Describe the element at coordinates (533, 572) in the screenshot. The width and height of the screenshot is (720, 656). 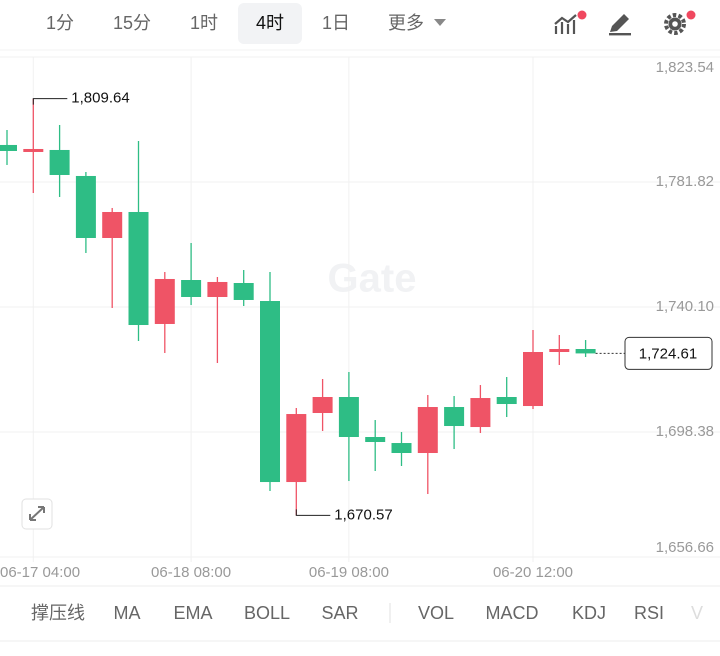
I see `x-tick-label: 06-20 12:00` at that location.